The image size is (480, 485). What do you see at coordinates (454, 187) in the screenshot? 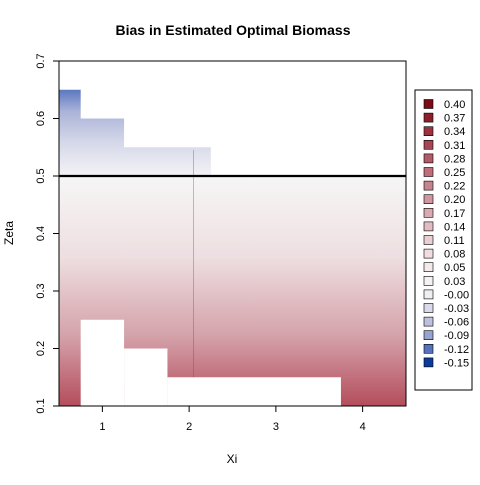
I see `legend-label: 0.22` at bounding box center [454, 187].